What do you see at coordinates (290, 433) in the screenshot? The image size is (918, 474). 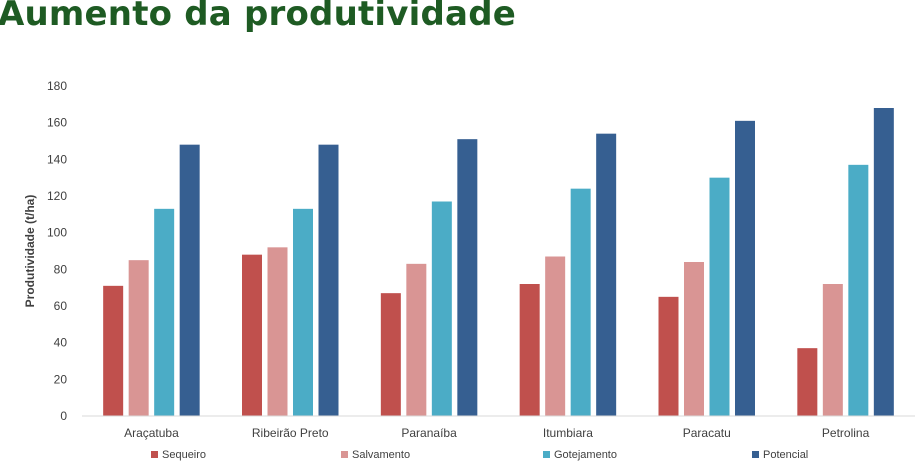 I see `category-label: Ribeirão Preto` at bounding box center [290, 433].